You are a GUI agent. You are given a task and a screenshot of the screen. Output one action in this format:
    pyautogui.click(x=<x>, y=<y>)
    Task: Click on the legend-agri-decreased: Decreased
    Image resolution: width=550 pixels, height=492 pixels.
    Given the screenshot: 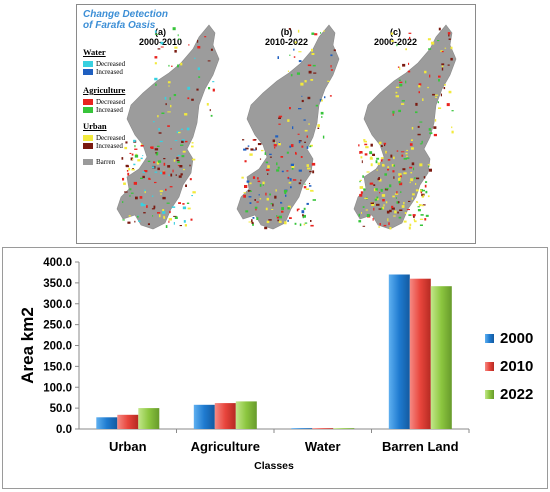 What is the action you would take?
    pyautogui.click(x=104, y=101)
    